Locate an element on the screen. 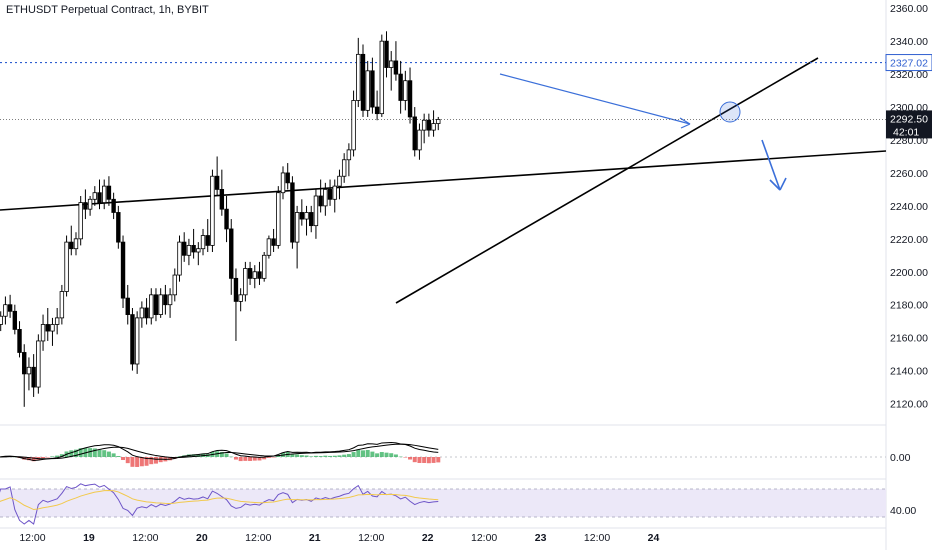 This screenshot has width=932, height=550. rsi-band is located at coordinates (443, 503).